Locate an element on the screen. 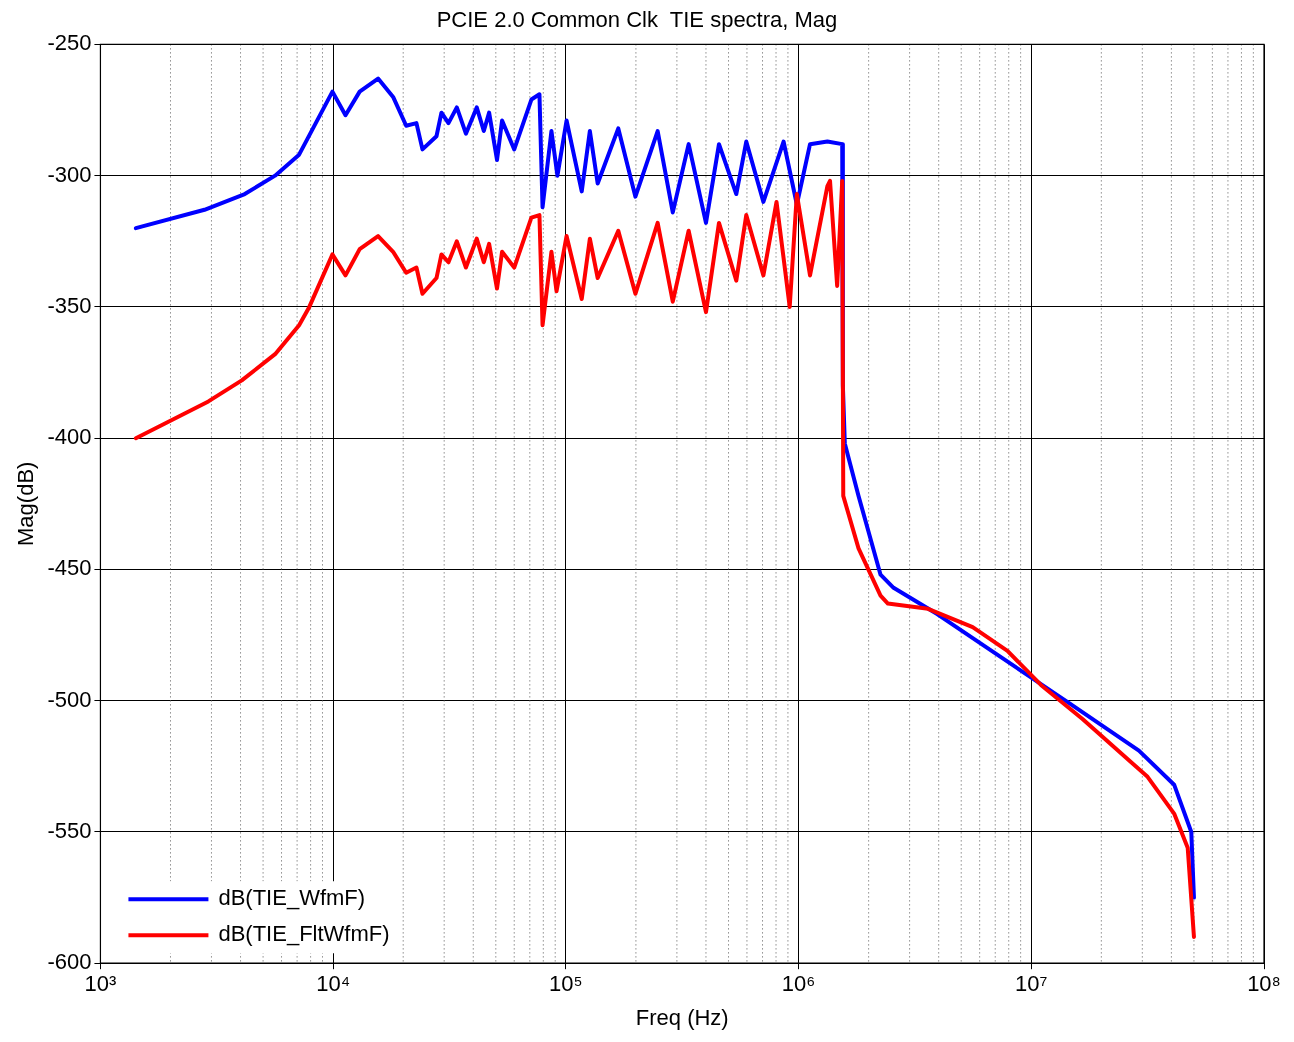 The height and width of the screenshot is (1042, 1294). x-tick-label: 10⁸ is located at coordinates (1264, 984).